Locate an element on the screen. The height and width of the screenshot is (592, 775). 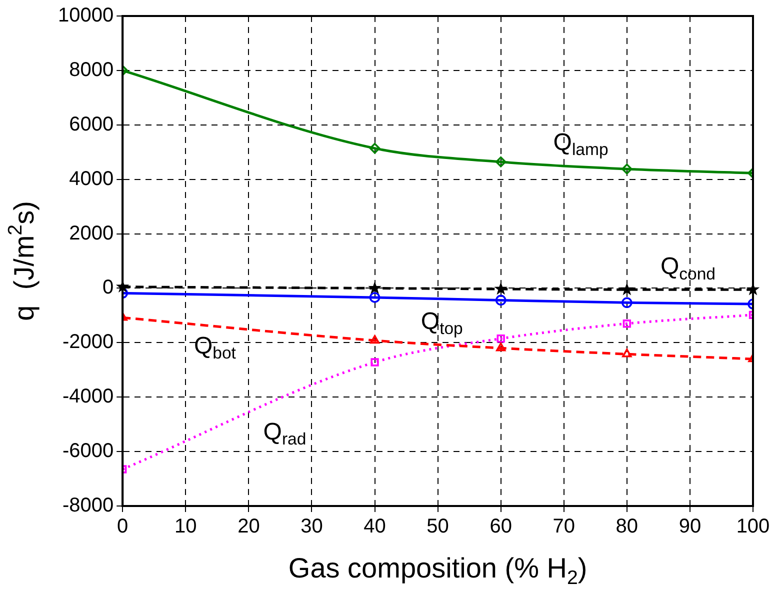
y-tick-label: 8000 is located at coordinates (91, 69).